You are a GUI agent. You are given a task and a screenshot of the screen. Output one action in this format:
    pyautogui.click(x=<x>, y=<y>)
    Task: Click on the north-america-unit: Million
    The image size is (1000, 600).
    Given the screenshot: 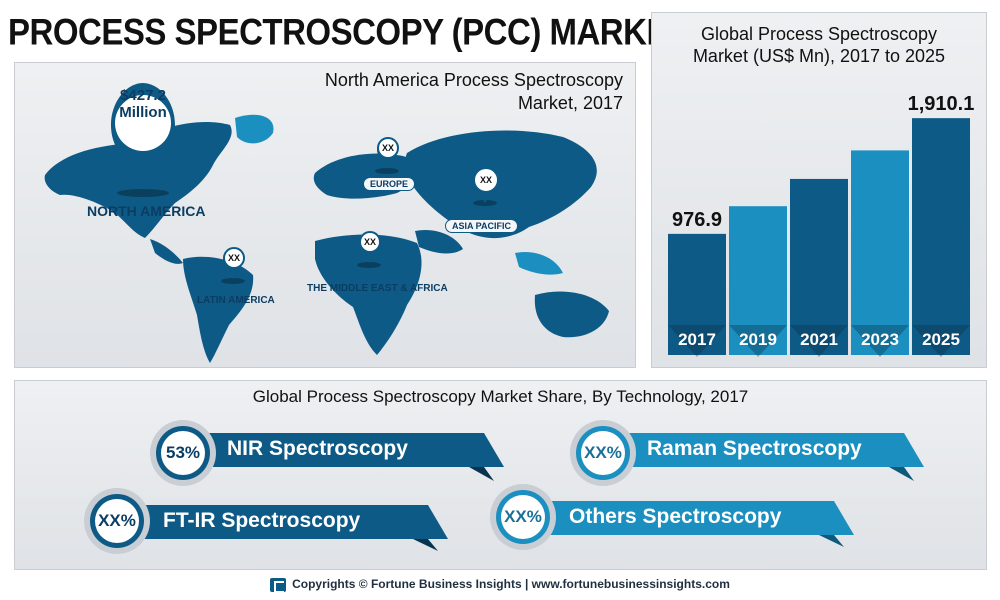 What is the action you would take?
    pyautogui.click(x=143, y=112)
    